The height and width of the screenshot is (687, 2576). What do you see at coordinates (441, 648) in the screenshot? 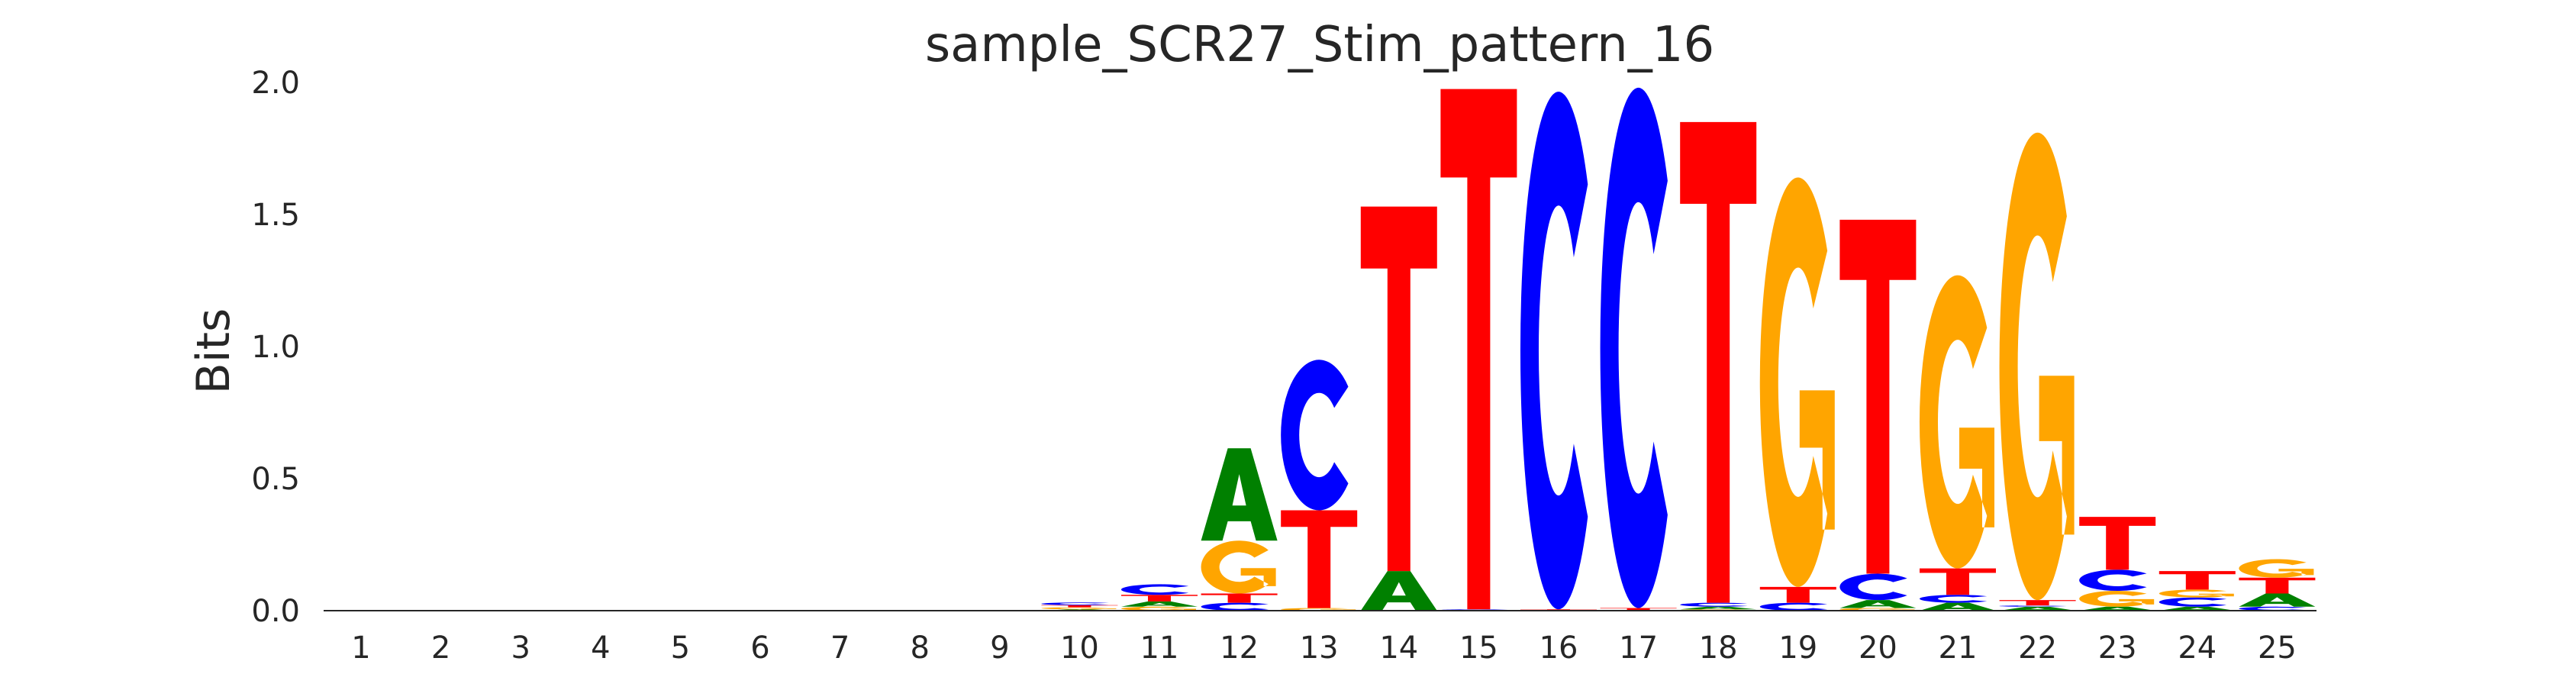
I see `x-tick-label: 2` at bounding box center [441, 648].